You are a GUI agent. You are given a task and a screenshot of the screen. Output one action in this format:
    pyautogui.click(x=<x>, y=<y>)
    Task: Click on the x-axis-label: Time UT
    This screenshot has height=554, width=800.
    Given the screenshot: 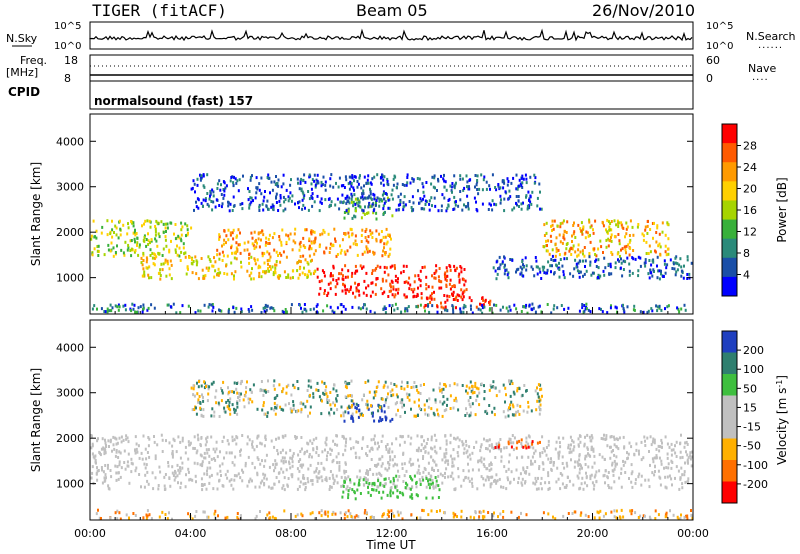 What is the action you would take?
    pyautogui.click(x=390, y=545)
    